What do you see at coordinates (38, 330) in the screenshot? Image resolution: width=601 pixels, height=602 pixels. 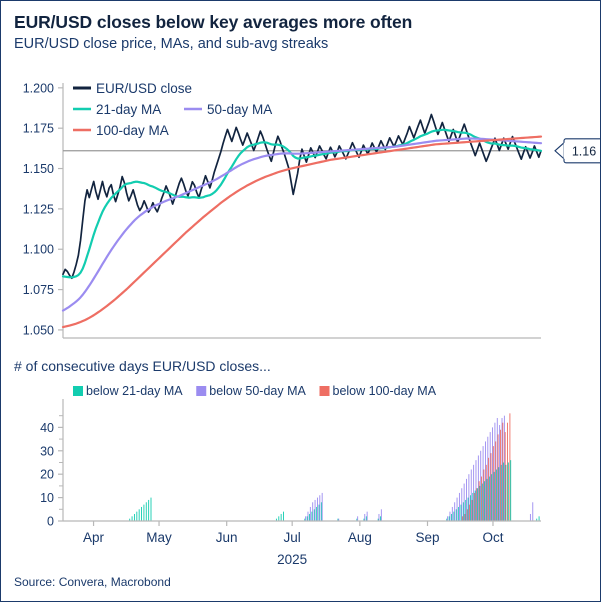 I see `price-y-tick-label: 1.050` at bounding box center [38, 330].